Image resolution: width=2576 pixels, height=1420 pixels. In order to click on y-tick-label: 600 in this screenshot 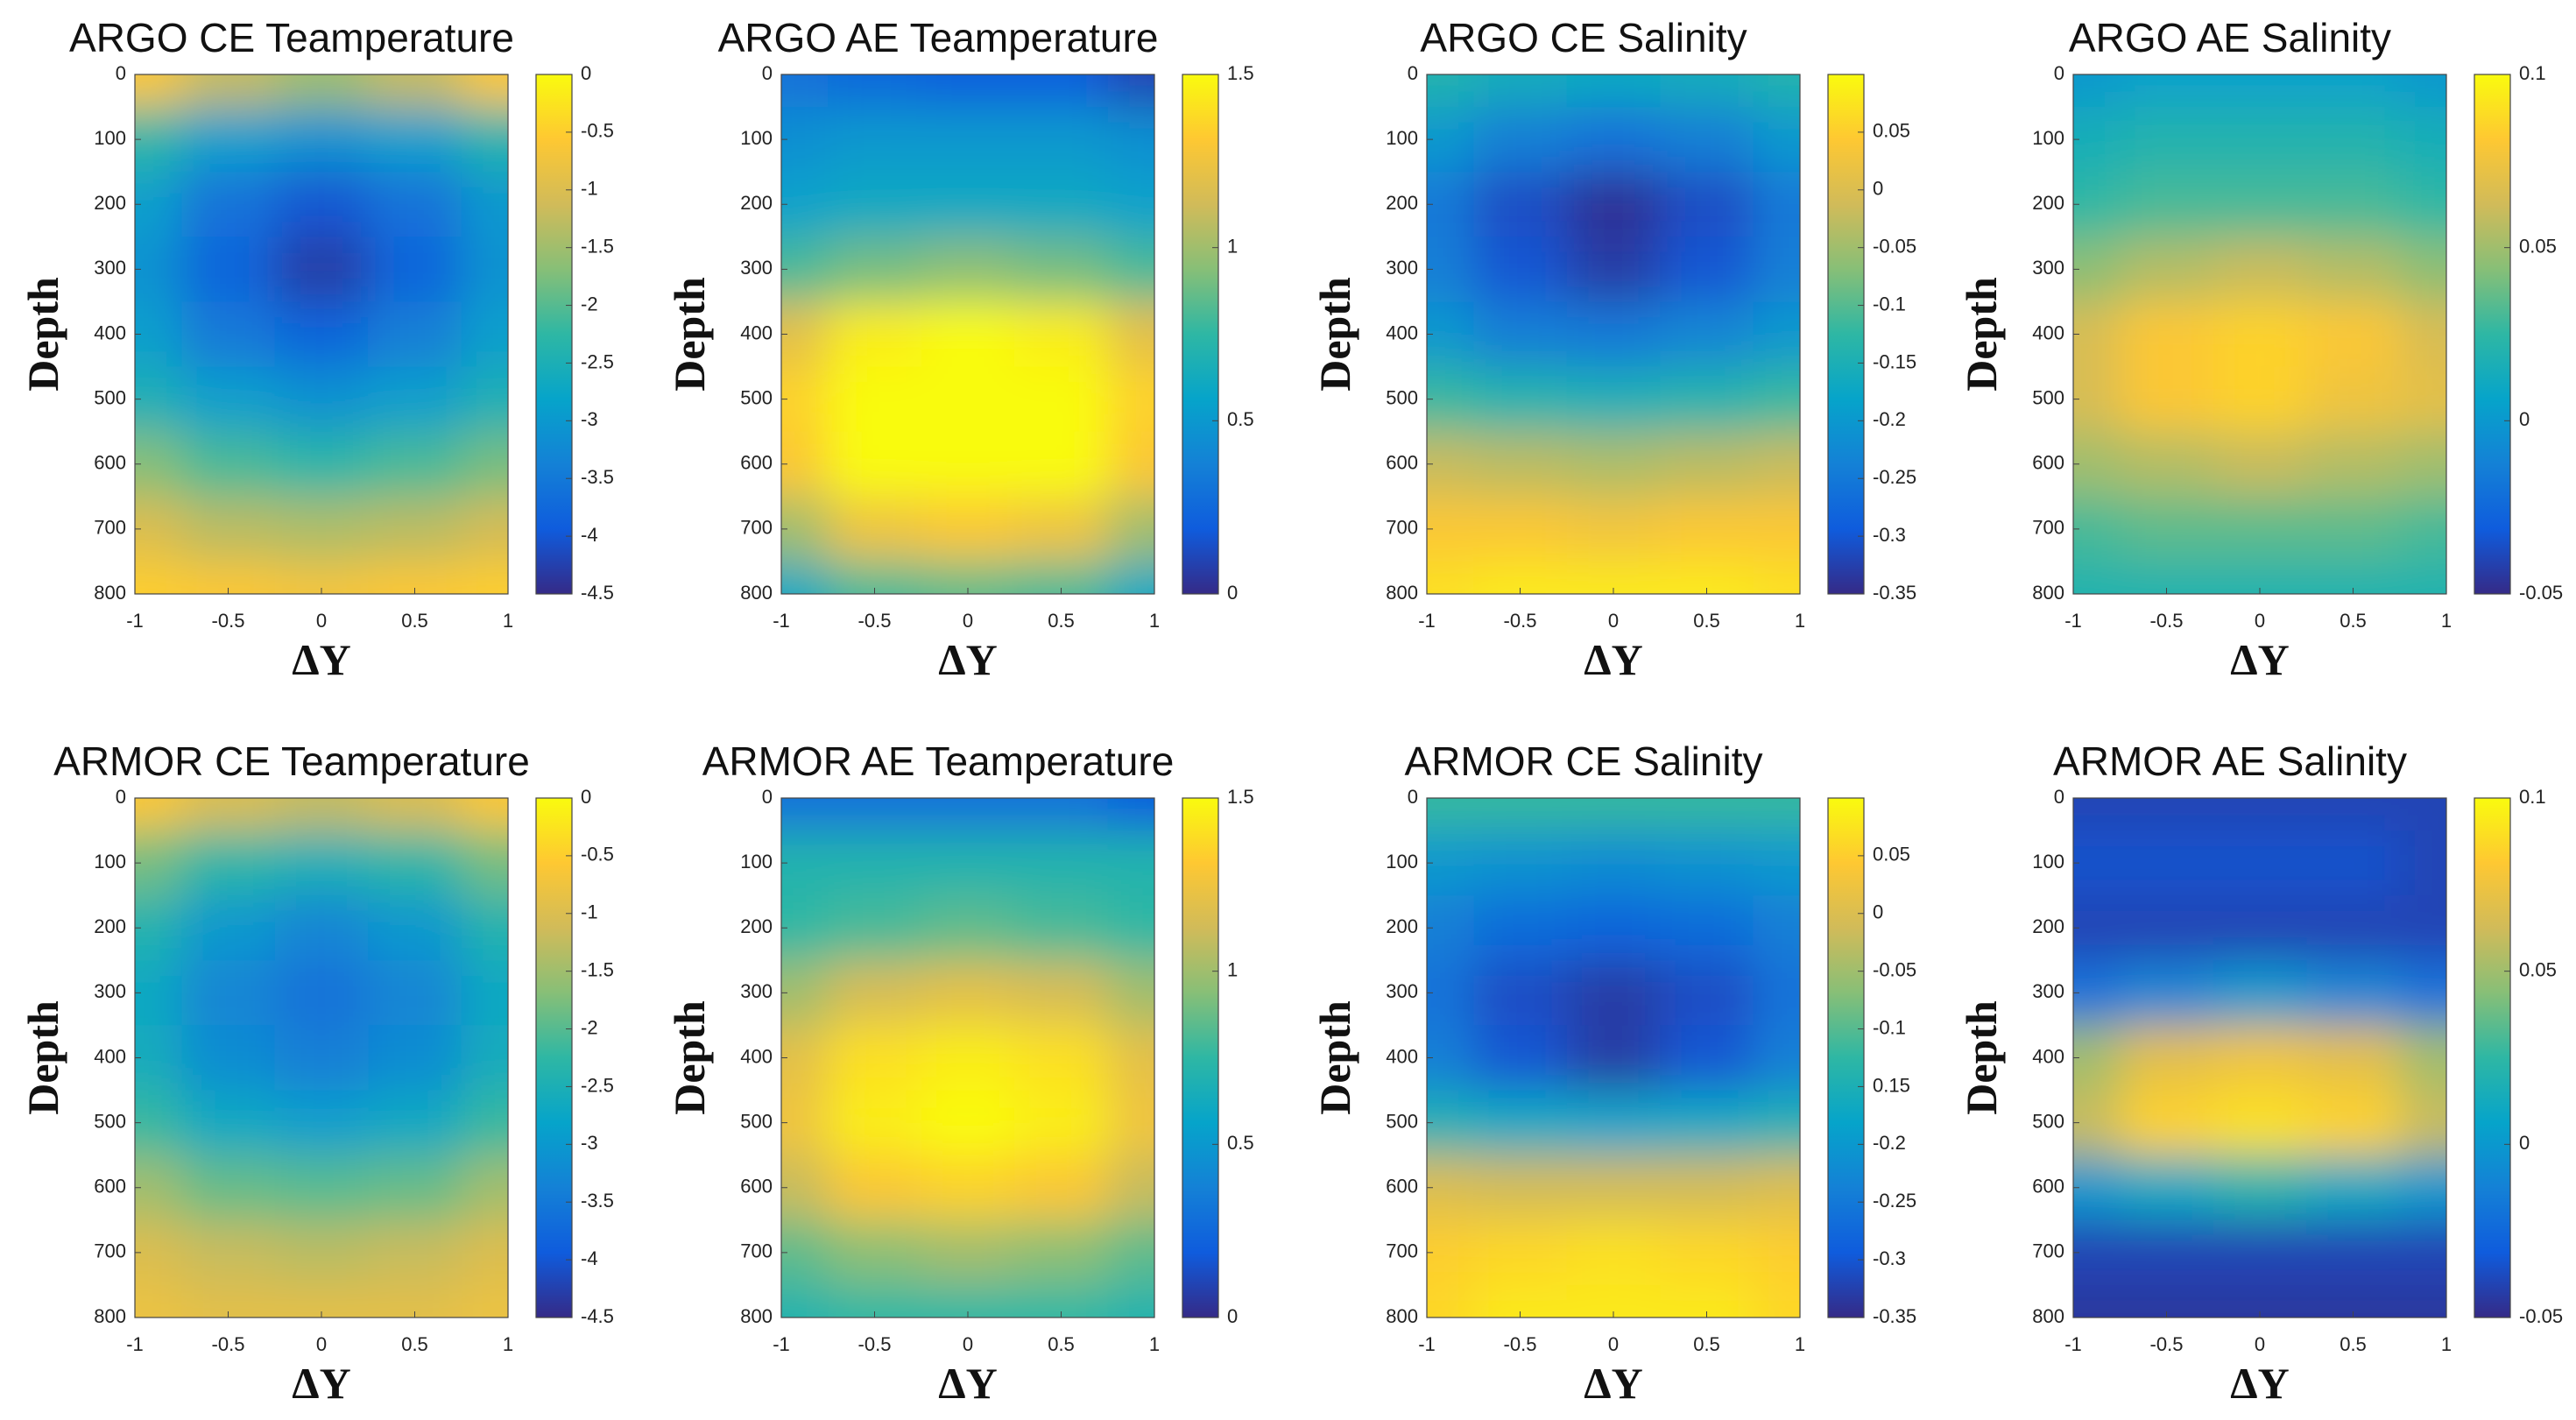, I will do `click(756, 1186)`.